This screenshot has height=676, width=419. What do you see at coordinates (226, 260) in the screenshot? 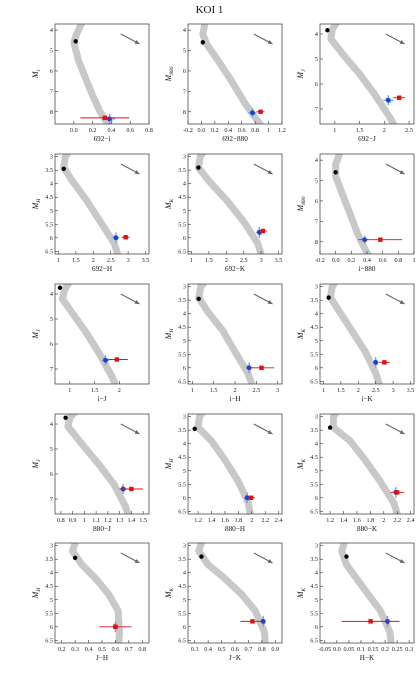
I see `x-tick-label: 2` at bounding box center [226, 260].